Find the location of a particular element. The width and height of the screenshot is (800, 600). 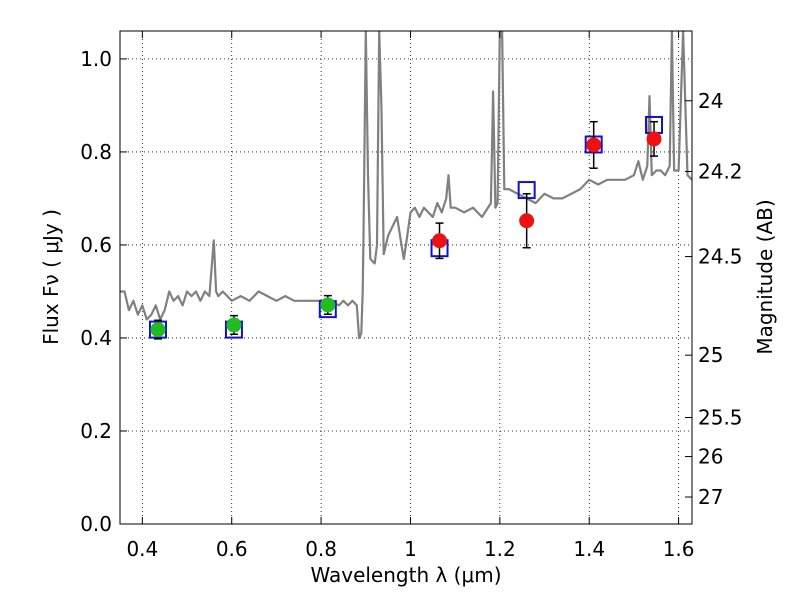

x-tick-label: 0.8 is located at coordinates (321, 549).